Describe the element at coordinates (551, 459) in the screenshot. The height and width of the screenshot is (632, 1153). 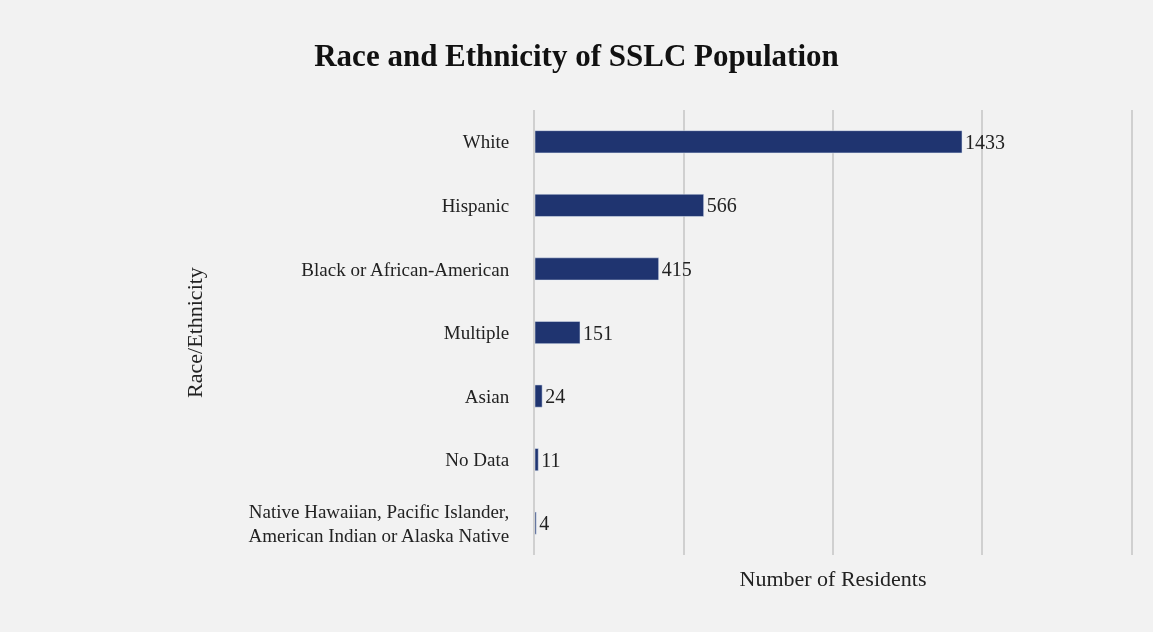
I see `data-label: 11` at that location.